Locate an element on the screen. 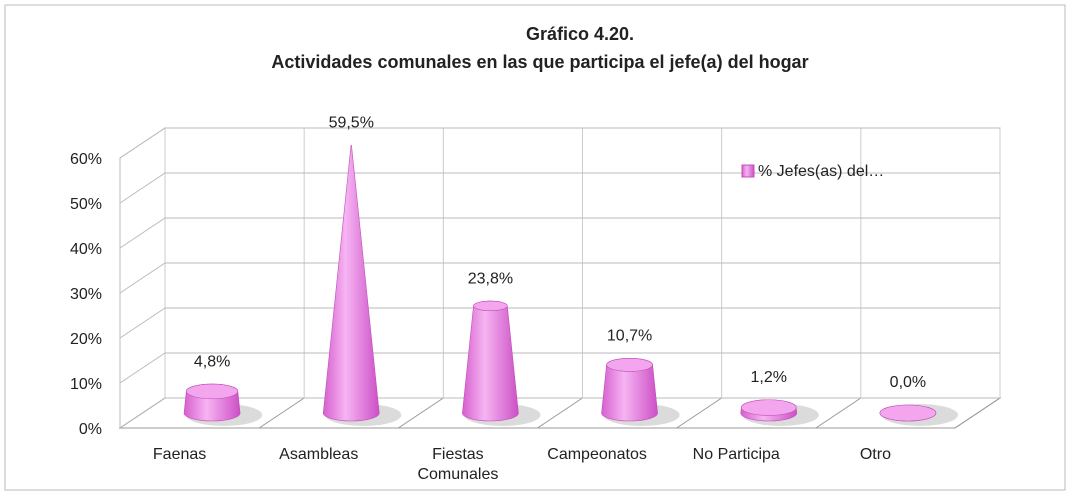  x-tick-label: Fiestas Comunales is located at coordinates (458, 464).